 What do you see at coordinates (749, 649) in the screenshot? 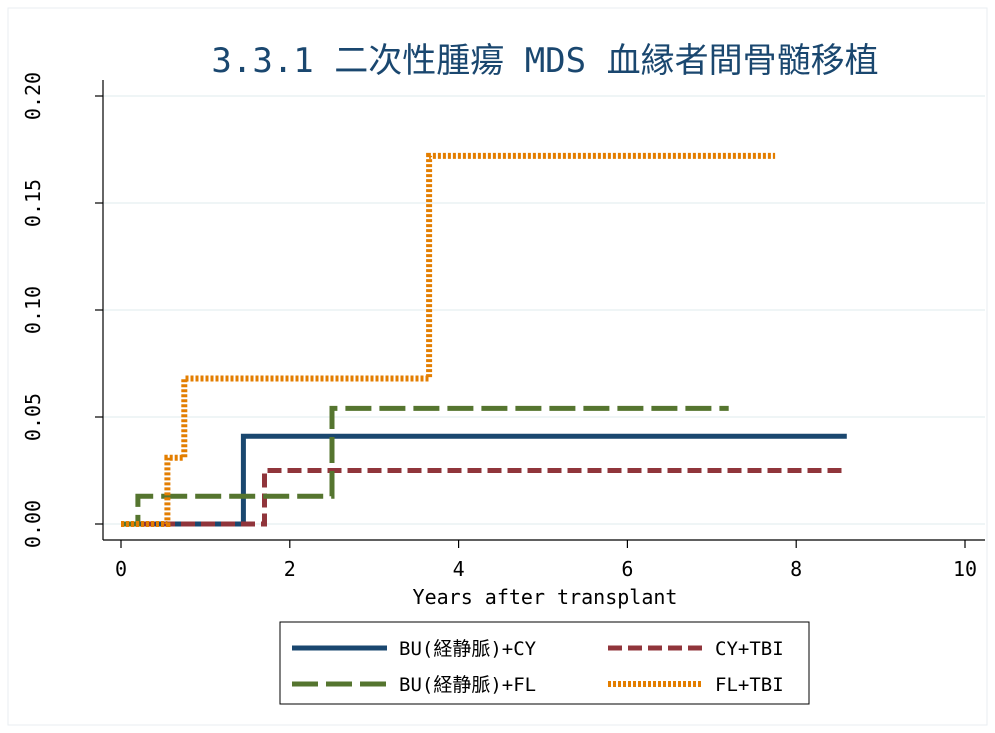
I see `legend-label-cy-tbi: CY+TBI` at bounding box center [749, 649].